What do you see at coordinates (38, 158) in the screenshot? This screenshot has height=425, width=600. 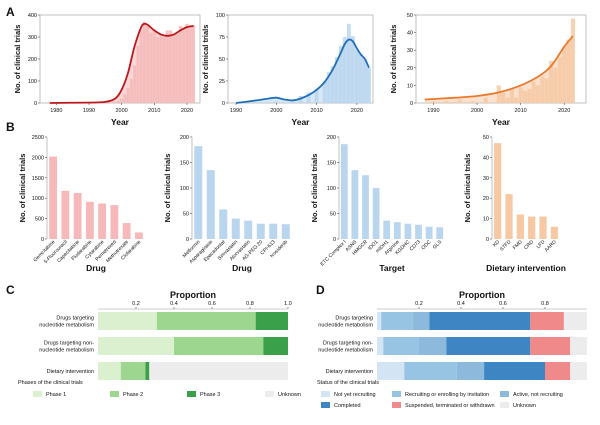 I see `y-tick-label: 2000` at bounding box center [38, 158].